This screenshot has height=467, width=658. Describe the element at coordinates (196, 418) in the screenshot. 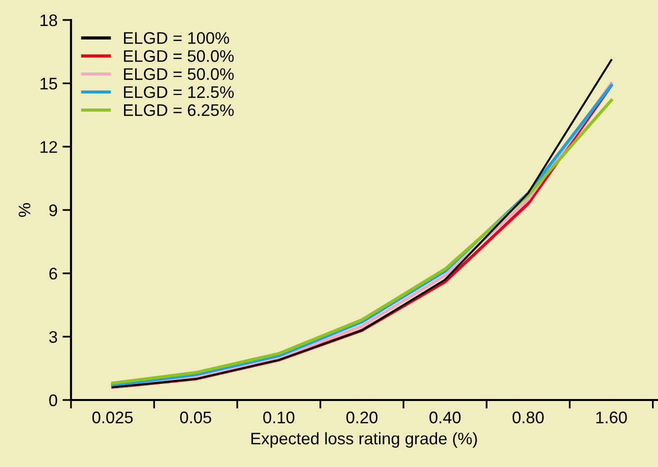

I see `x-tick-label: 0.05` at that location.